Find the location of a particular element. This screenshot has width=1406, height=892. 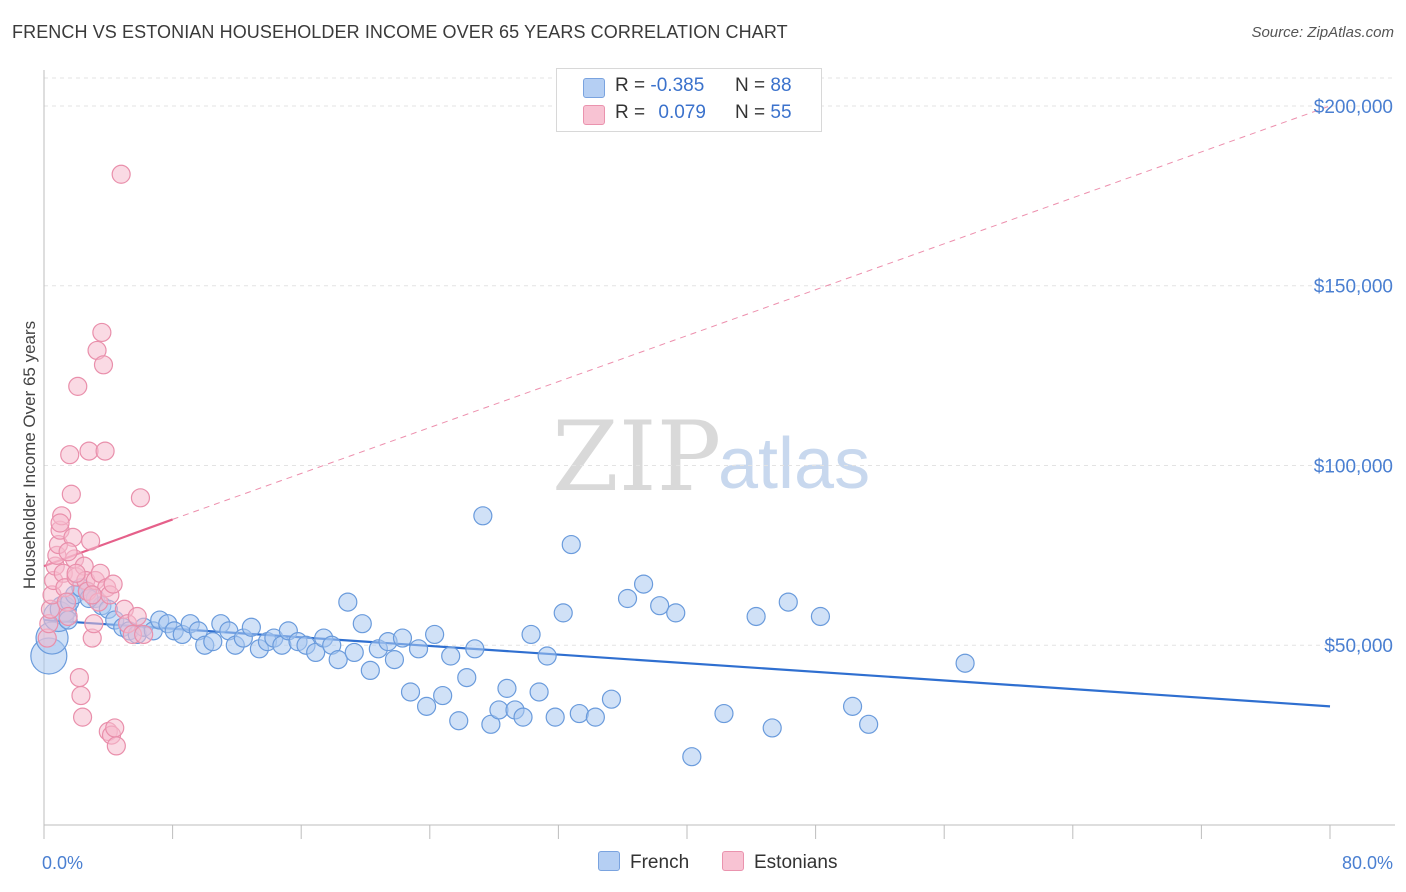

french-n-value: 88 is located at coordinates (781, 85).